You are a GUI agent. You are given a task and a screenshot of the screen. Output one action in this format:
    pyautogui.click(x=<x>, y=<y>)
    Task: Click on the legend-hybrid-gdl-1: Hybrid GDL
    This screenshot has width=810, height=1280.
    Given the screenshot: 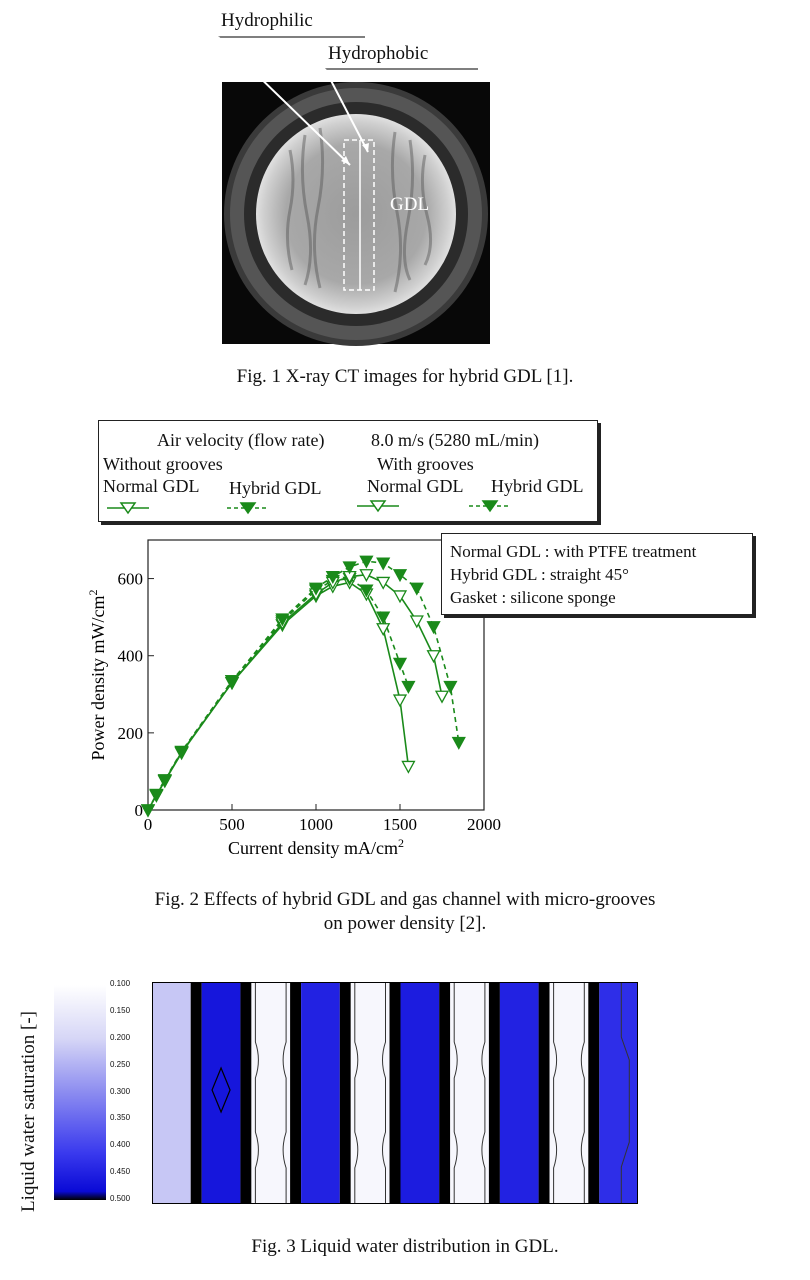 What is the action you would take?
    pyautogui.click(x=275, y=488)
    